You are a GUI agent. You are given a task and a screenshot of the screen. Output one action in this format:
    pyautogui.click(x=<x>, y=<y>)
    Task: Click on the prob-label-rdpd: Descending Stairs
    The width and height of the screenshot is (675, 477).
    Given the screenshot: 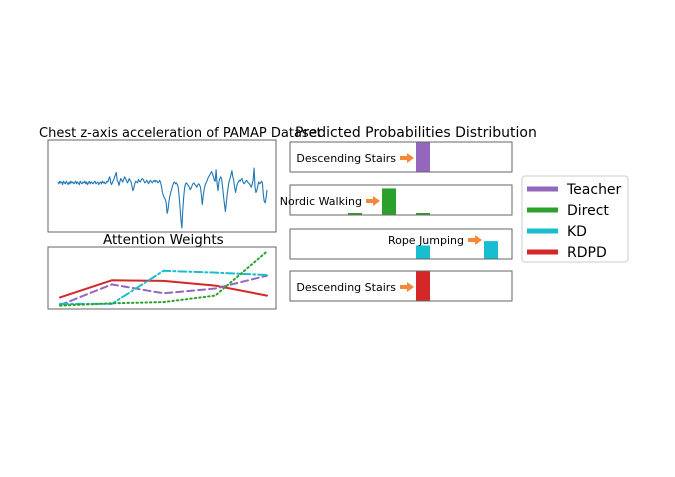 What is the action you would take?
    pyautogui.click(x=346, y=287)
    